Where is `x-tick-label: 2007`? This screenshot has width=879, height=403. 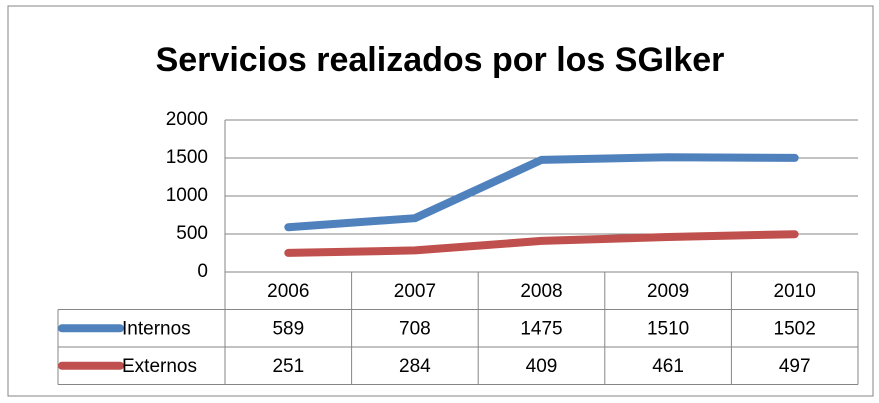
x-tick-label: 2007 is located at coordinates (415, 291).